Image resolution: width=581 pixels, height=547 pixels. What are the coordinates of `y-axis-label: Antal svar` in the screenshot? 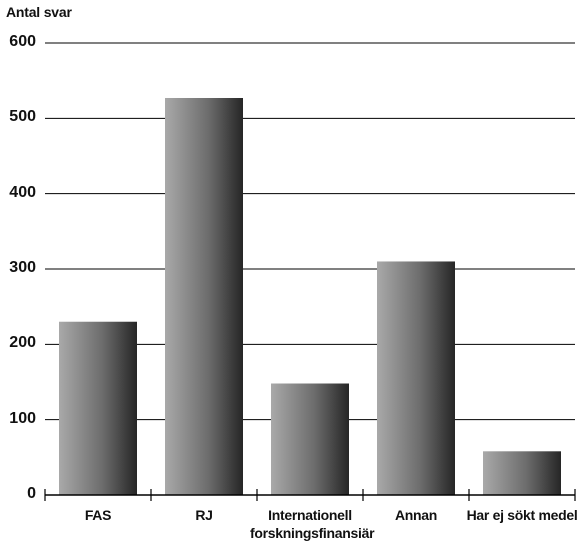 It's located at (39, 12).